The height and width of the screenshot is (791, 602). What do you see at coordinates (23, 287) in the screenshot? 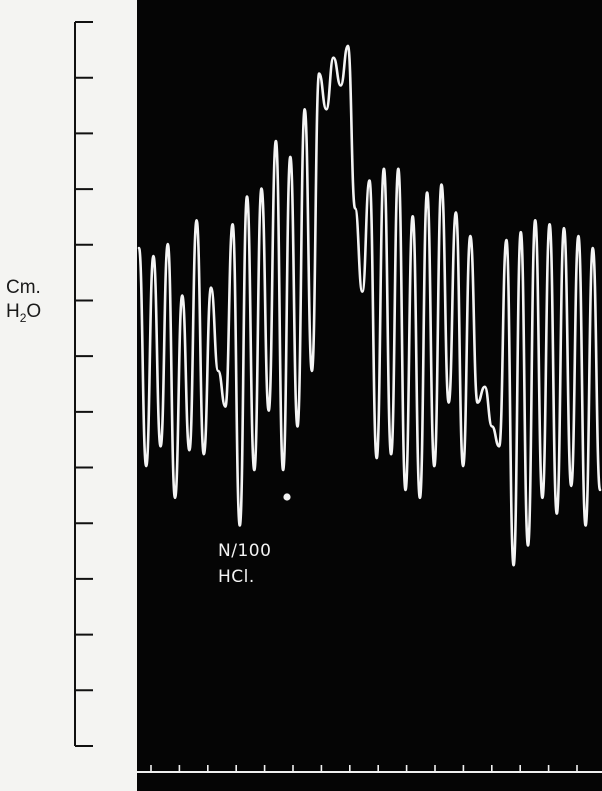
I see `y-axis-unit: Cm.` at bounding box center [23, 287].